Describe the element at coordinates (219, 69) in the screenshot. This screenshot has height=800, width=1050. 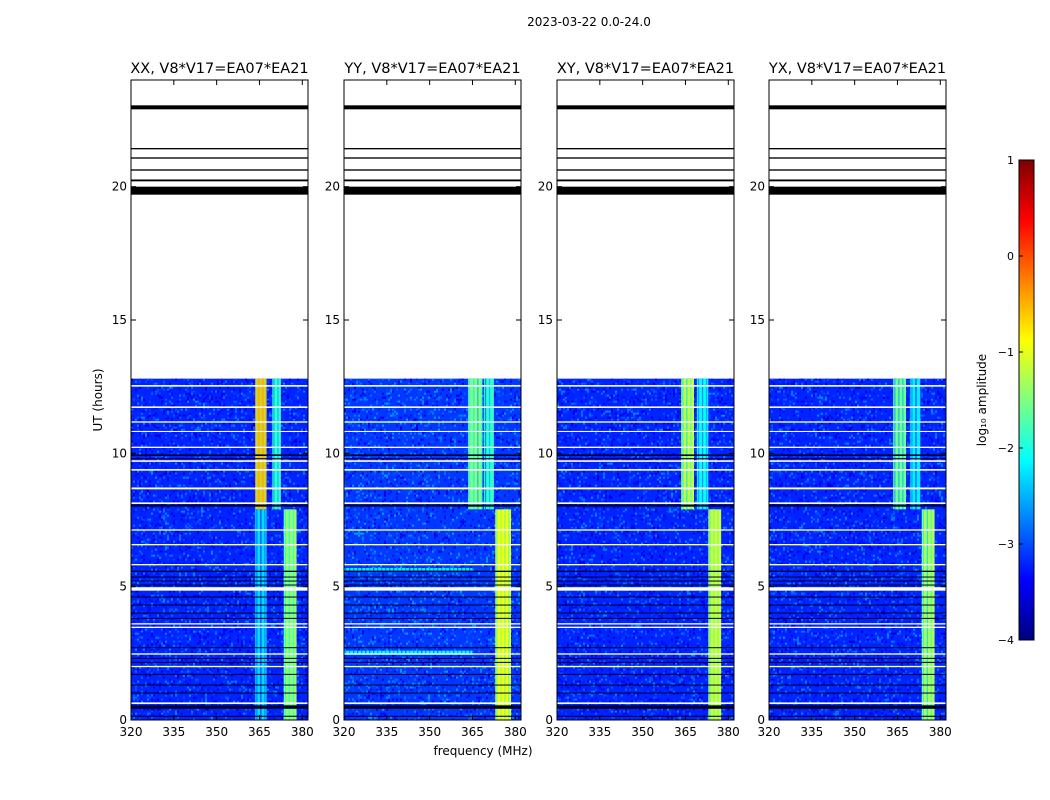
I see `panel-title: XX, V8*V17=EA07*EA21` at that location.